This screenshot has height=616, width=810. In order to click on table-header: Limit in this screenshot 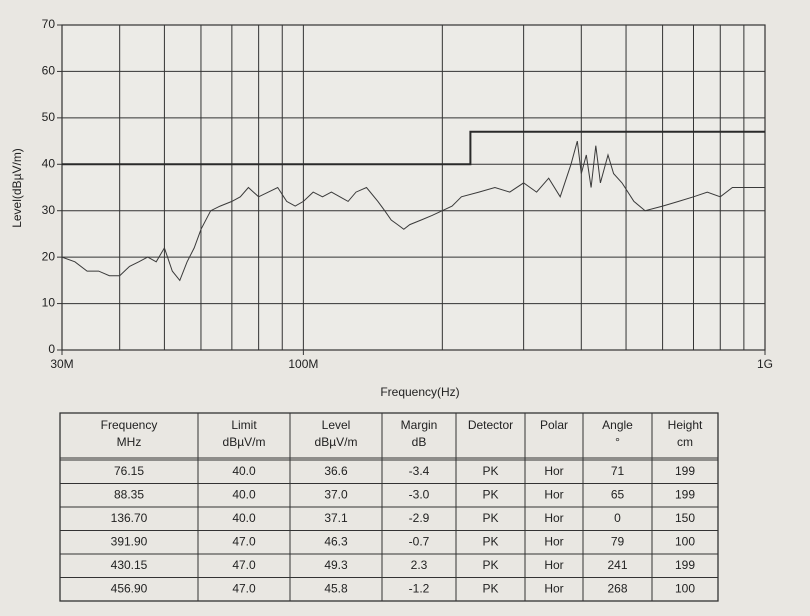, I will do `click(244, 425)`.